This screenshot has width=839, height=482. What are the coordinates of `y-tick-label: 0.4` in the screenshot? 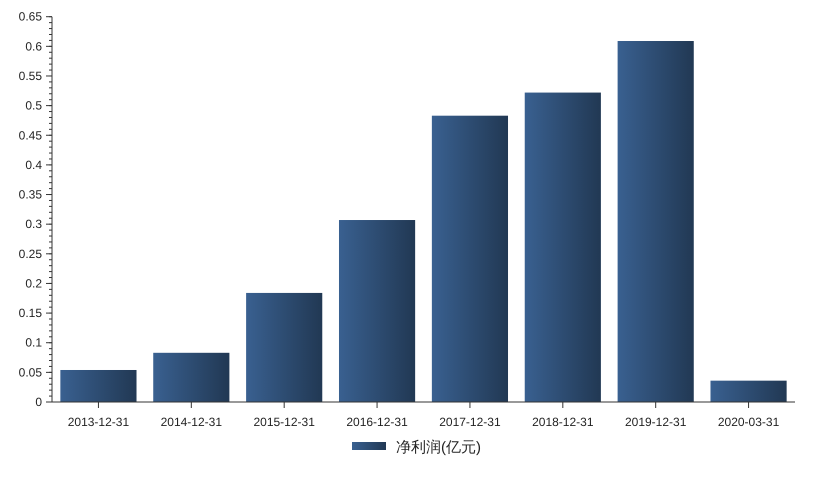 It's located at (33, 165).